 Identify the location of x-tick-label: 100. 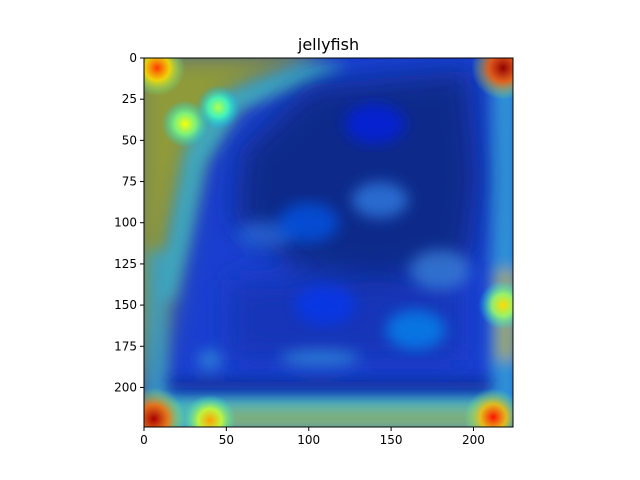
(308, 440).